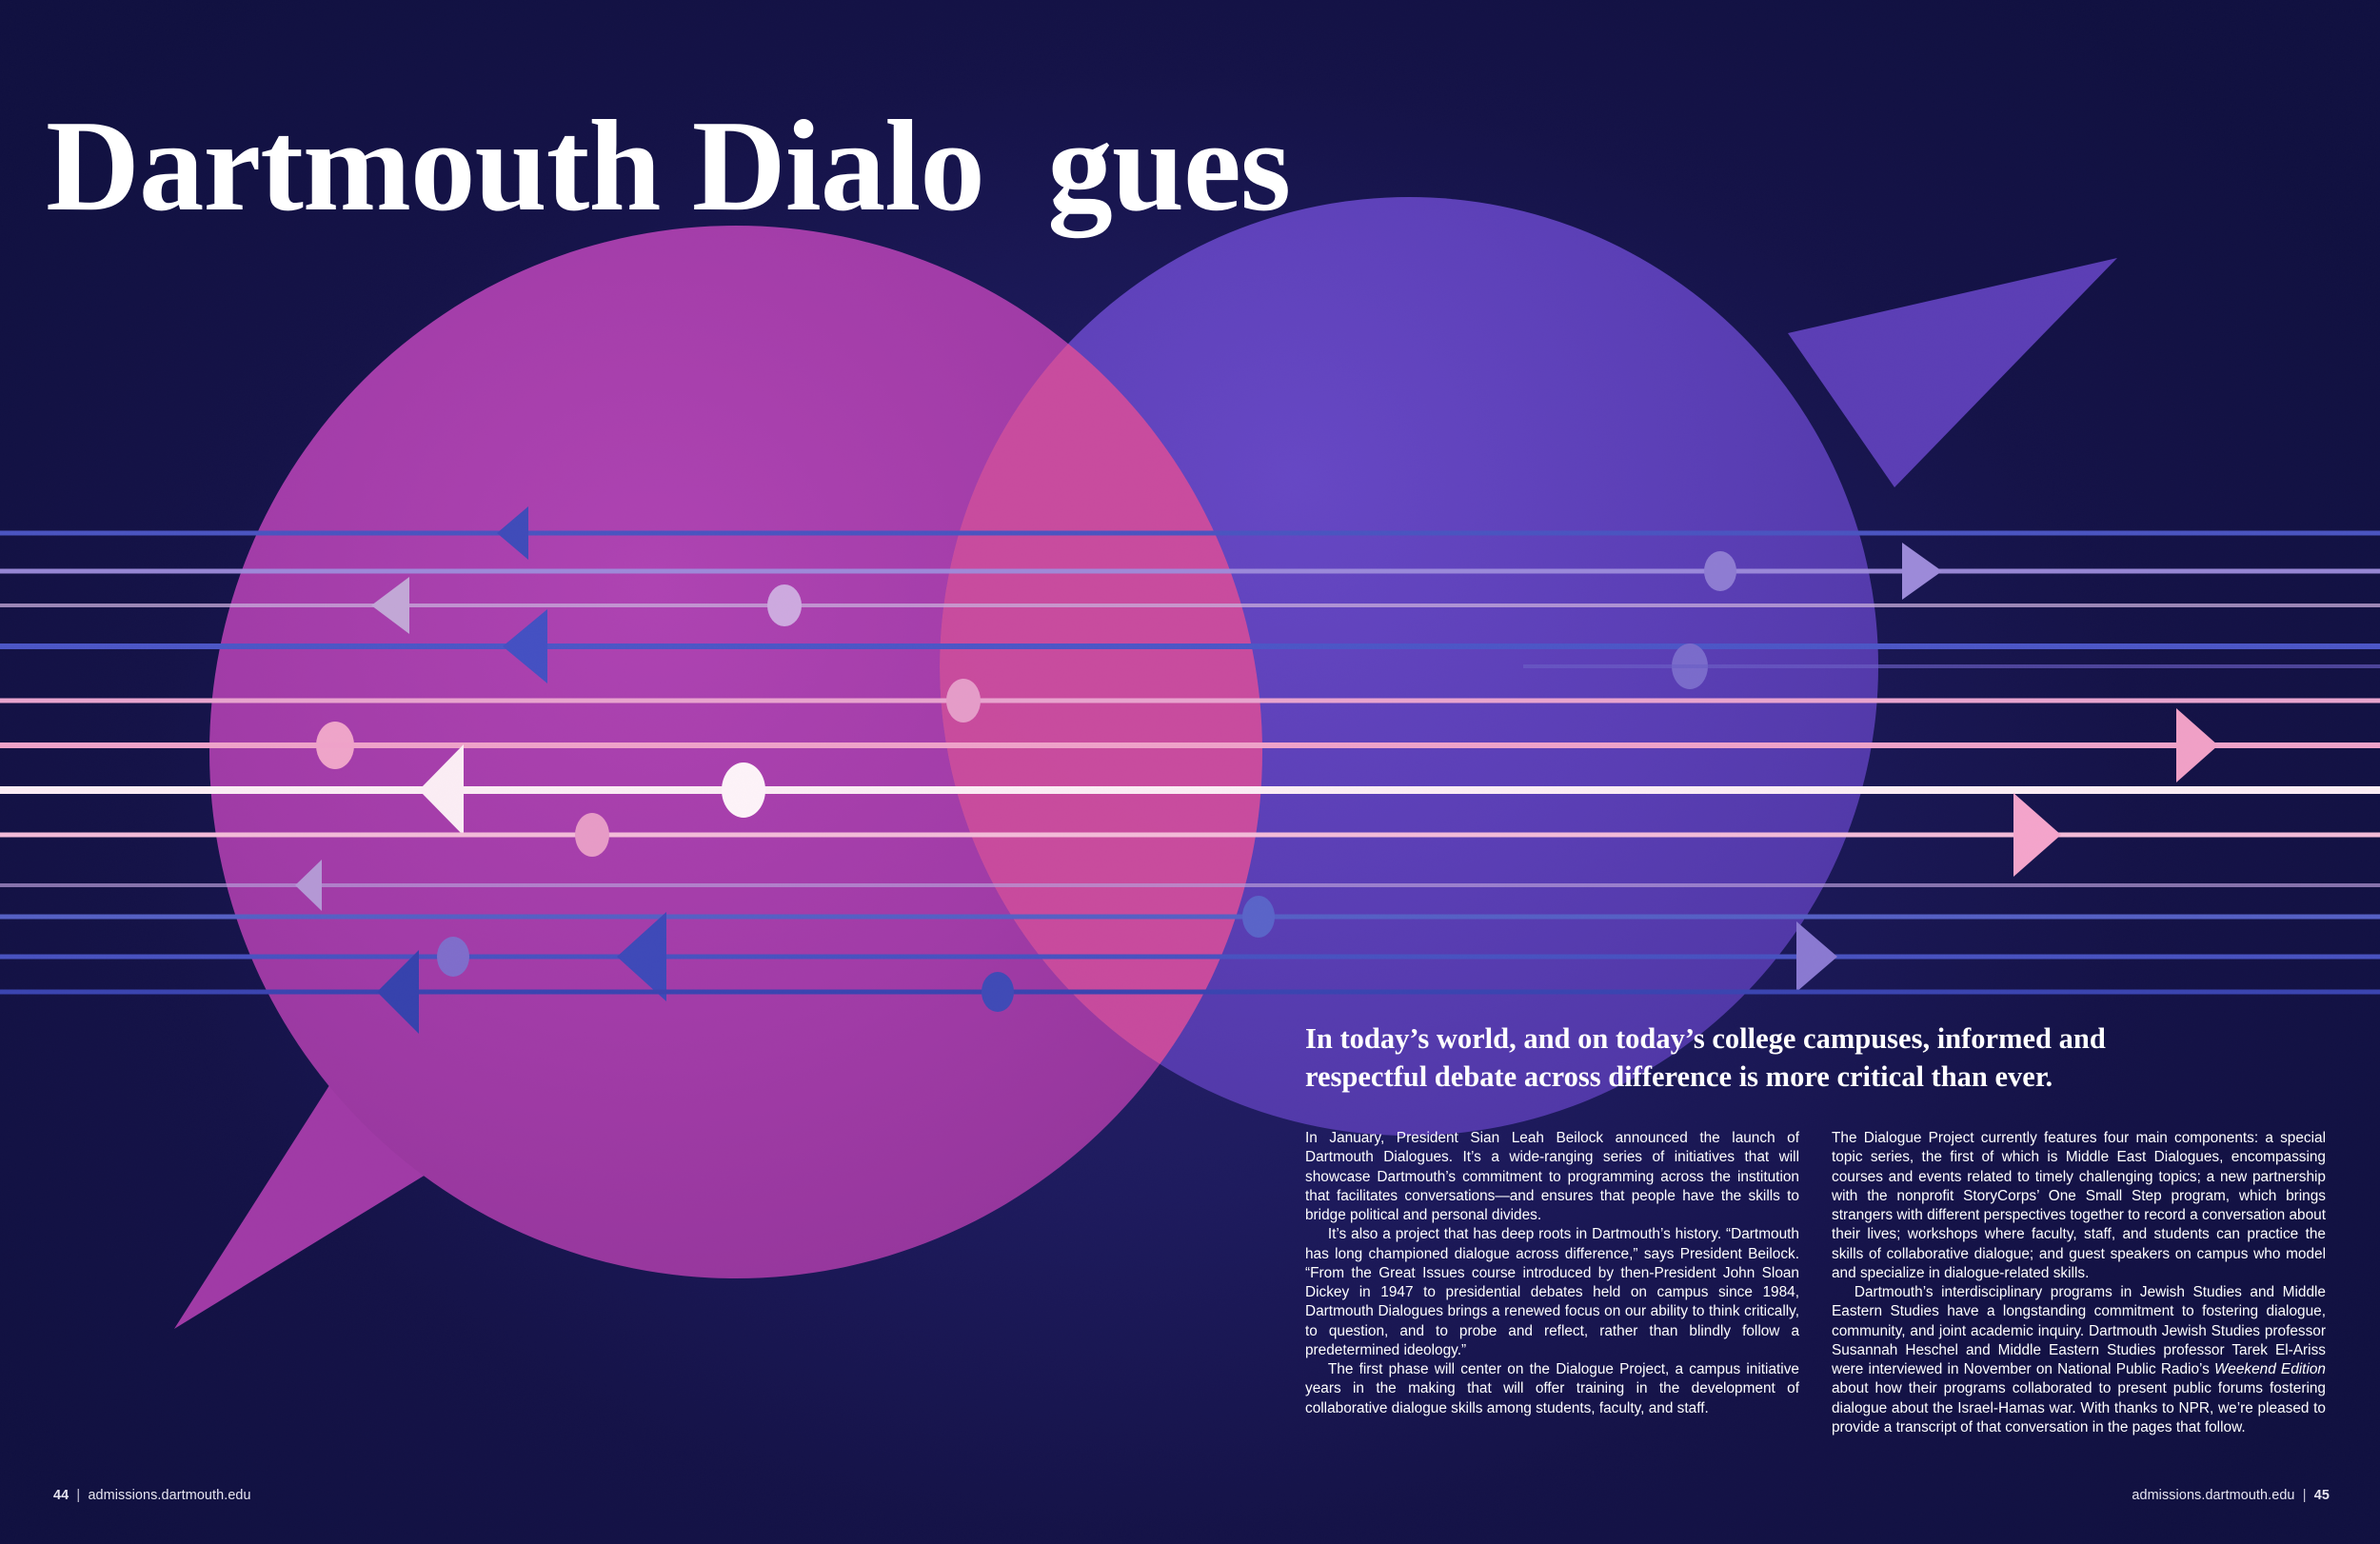  I want to click on publication-title: Weekend Edition, so click(2270, 1369).